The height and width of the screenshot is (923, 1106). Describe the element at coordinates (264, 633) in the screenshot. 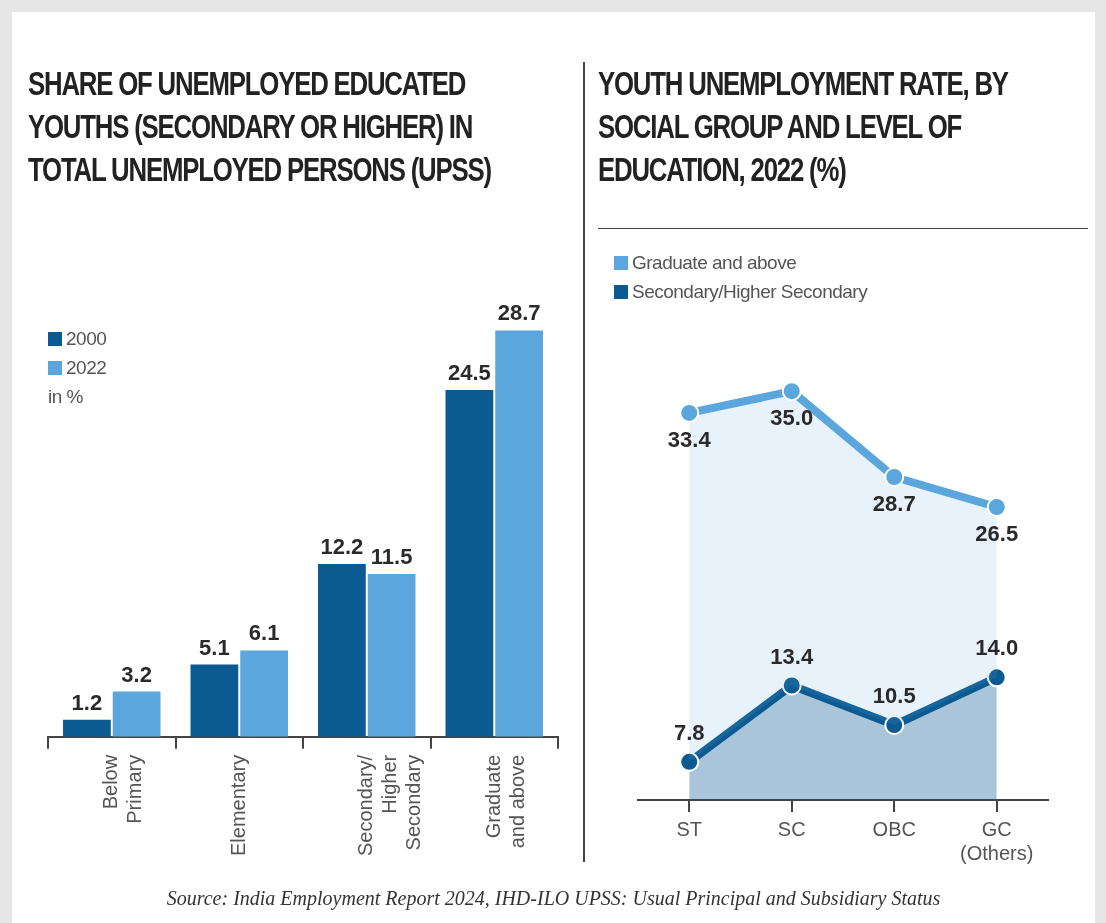

I see `data-label: 6.1` at that location.